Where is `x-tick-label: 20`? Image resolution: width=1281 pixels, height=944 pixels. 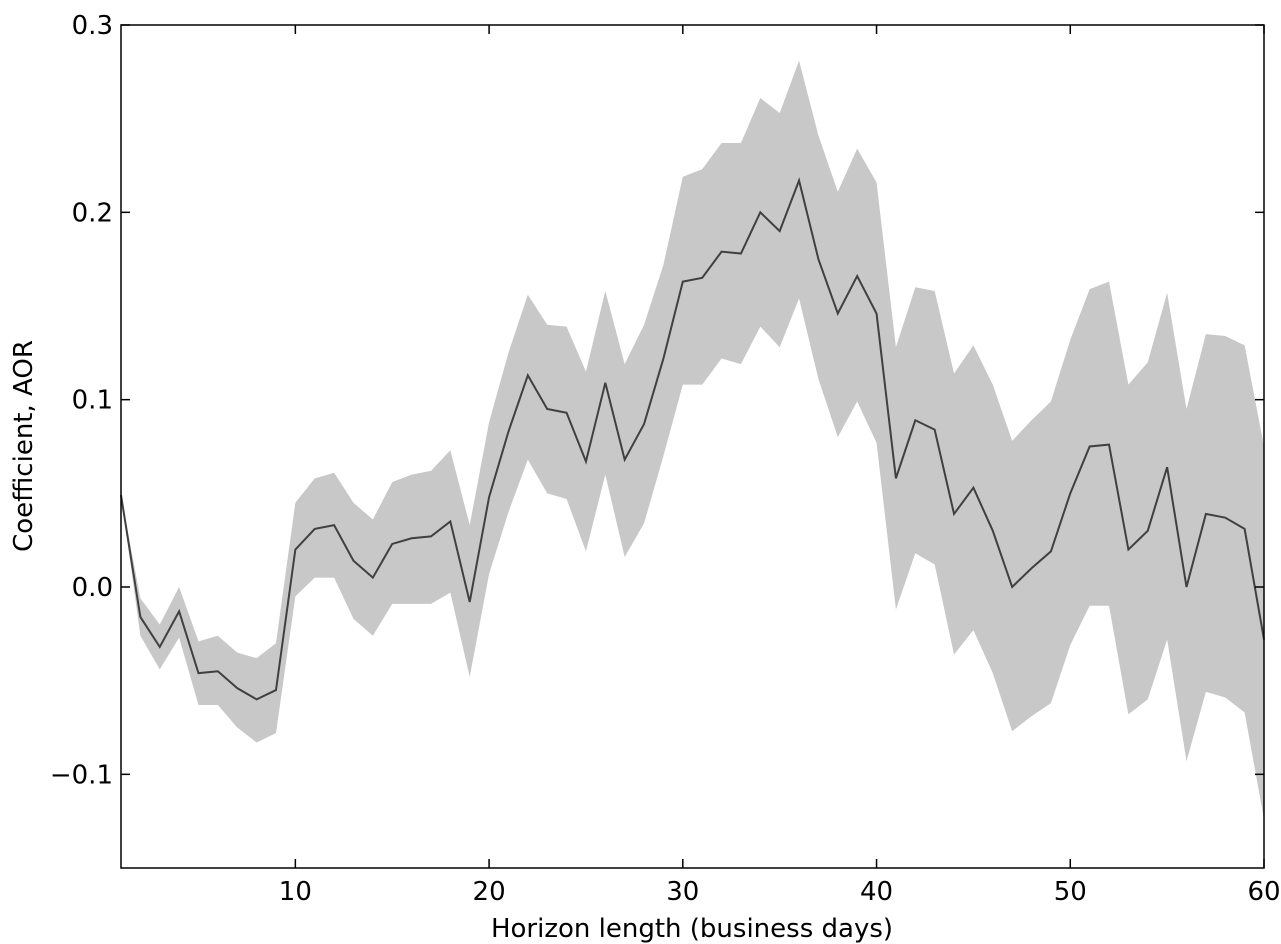 x-tick-label: 20 is located at coordinates (489, 892).